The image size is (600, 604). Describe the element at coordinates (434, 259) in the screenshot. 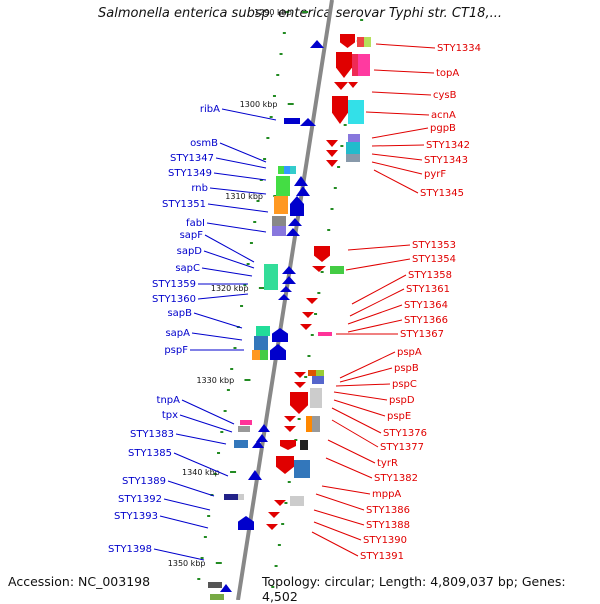

I see `gene-label-sty1354: STY1354` at that location.